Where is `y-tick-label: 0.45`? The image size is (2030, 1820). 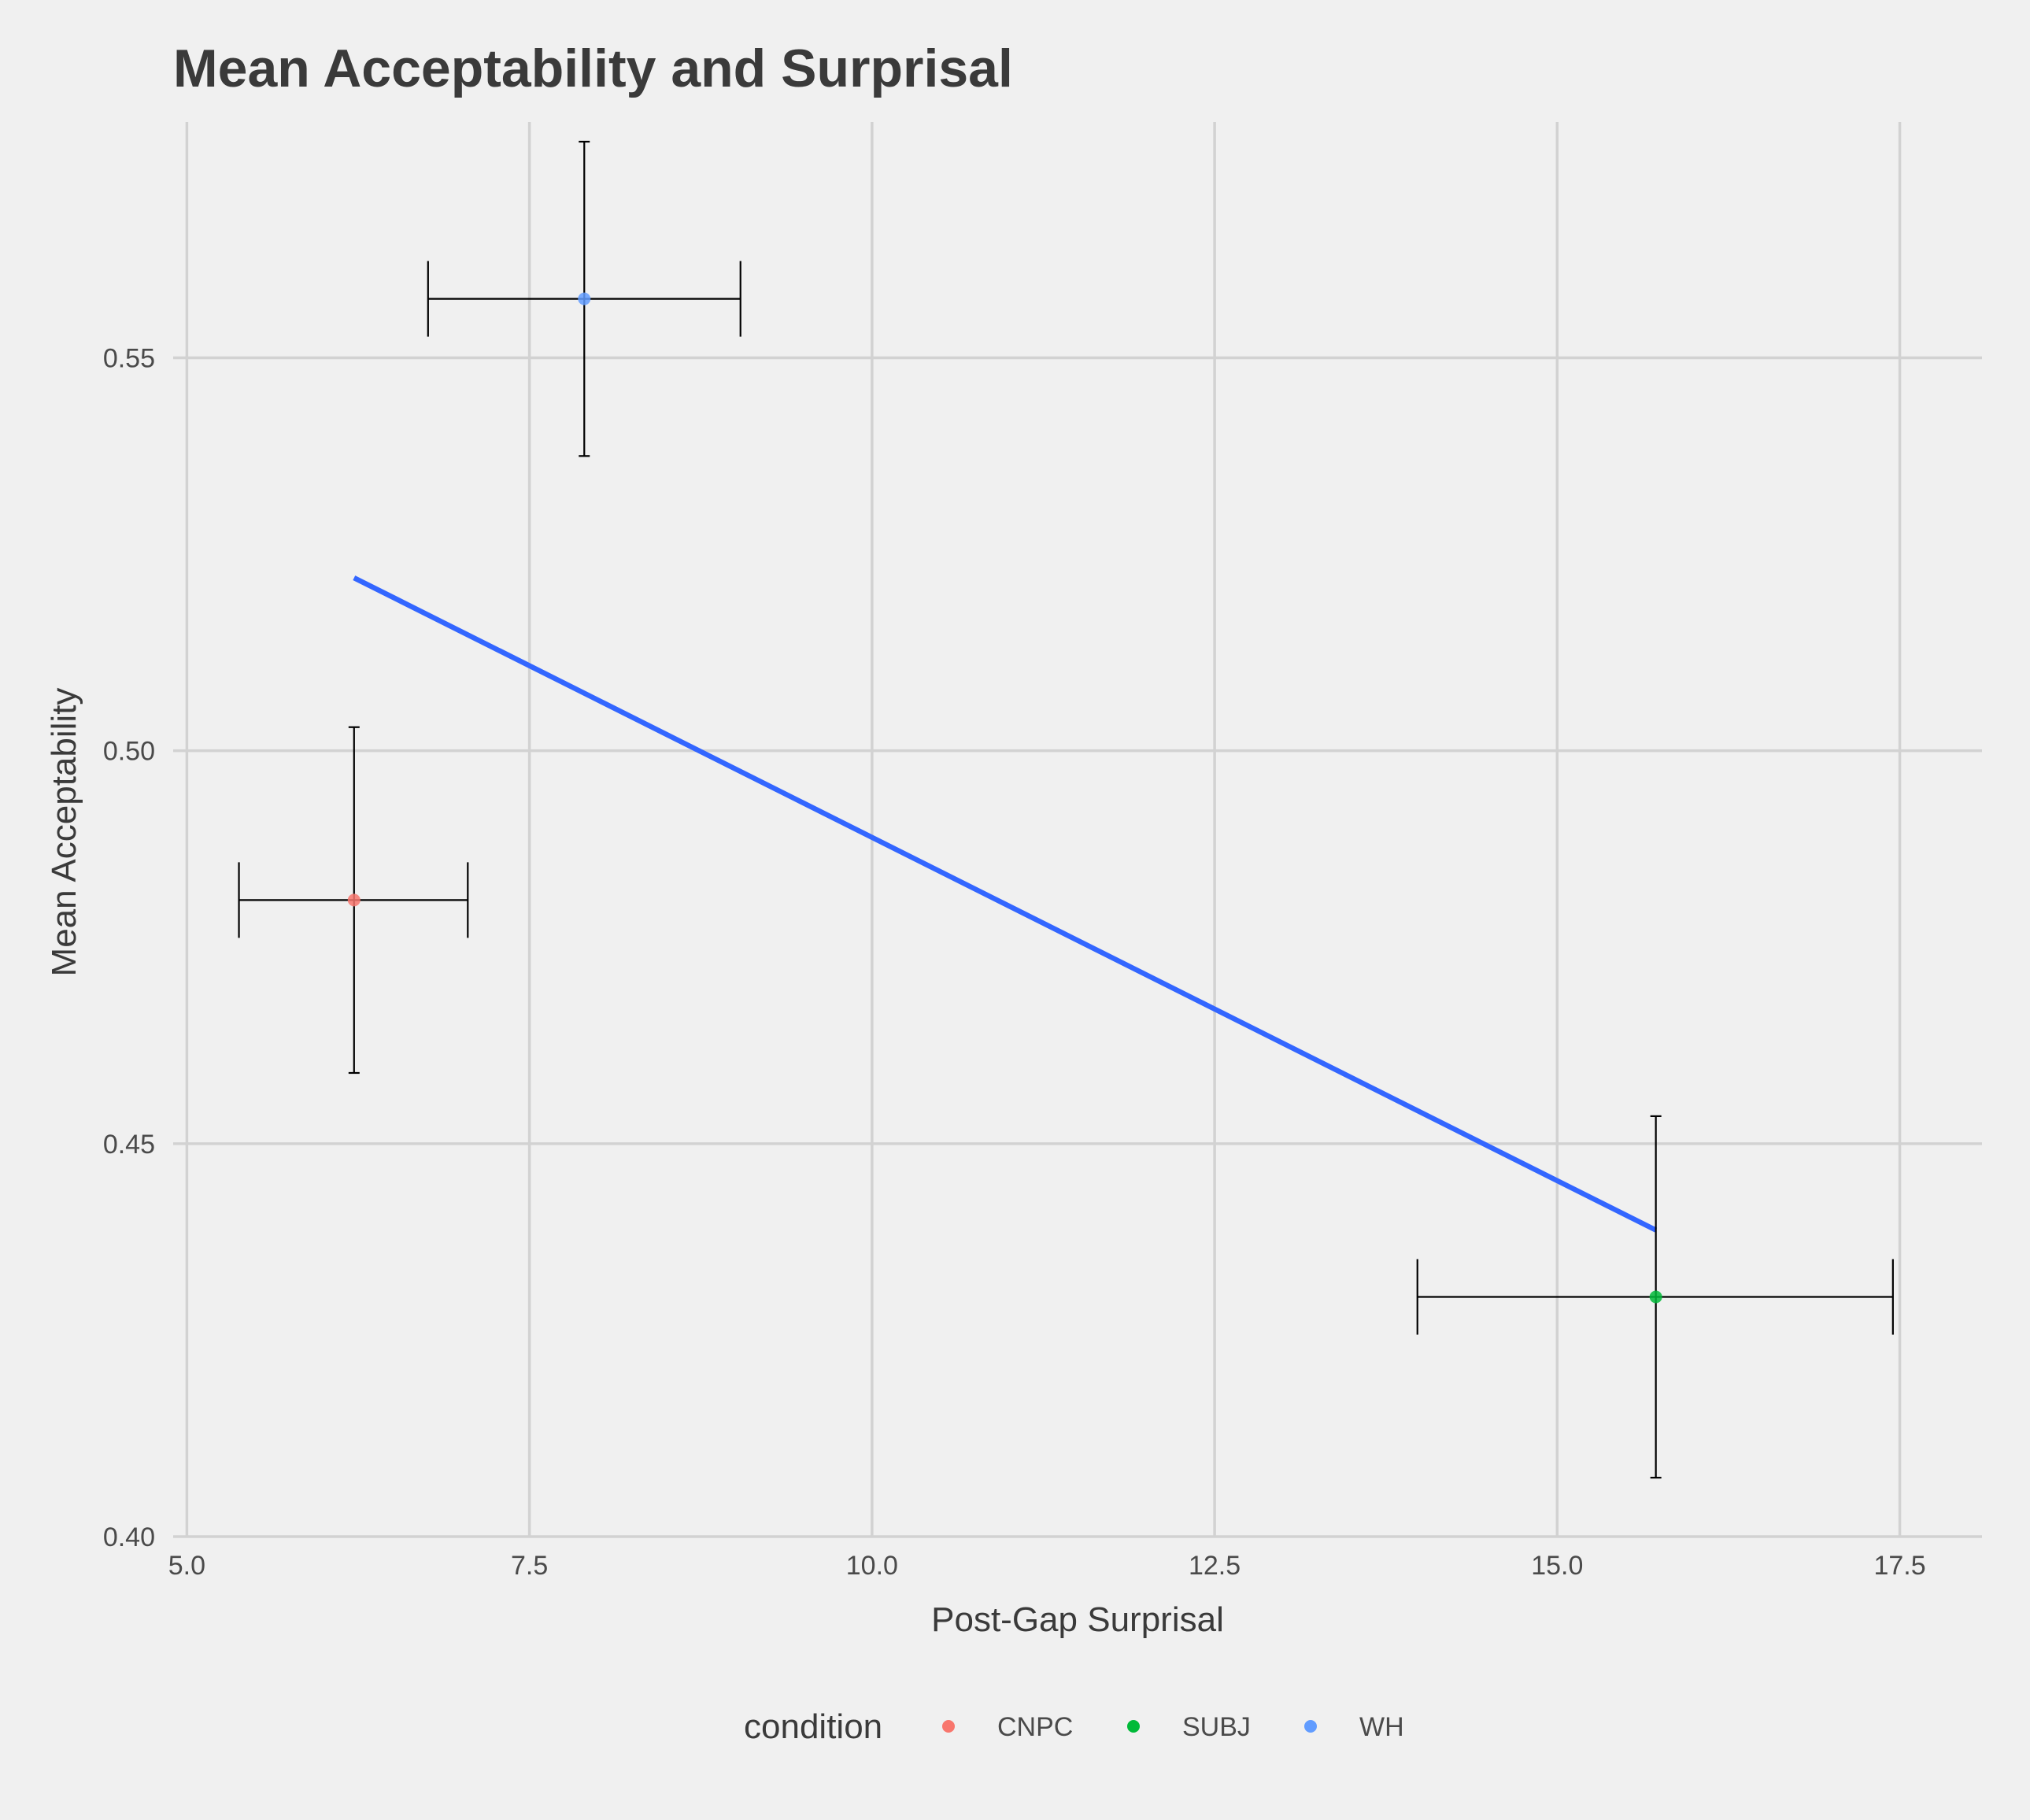 y-tick-label: 0.45 is located at coordinates (129, 1145).